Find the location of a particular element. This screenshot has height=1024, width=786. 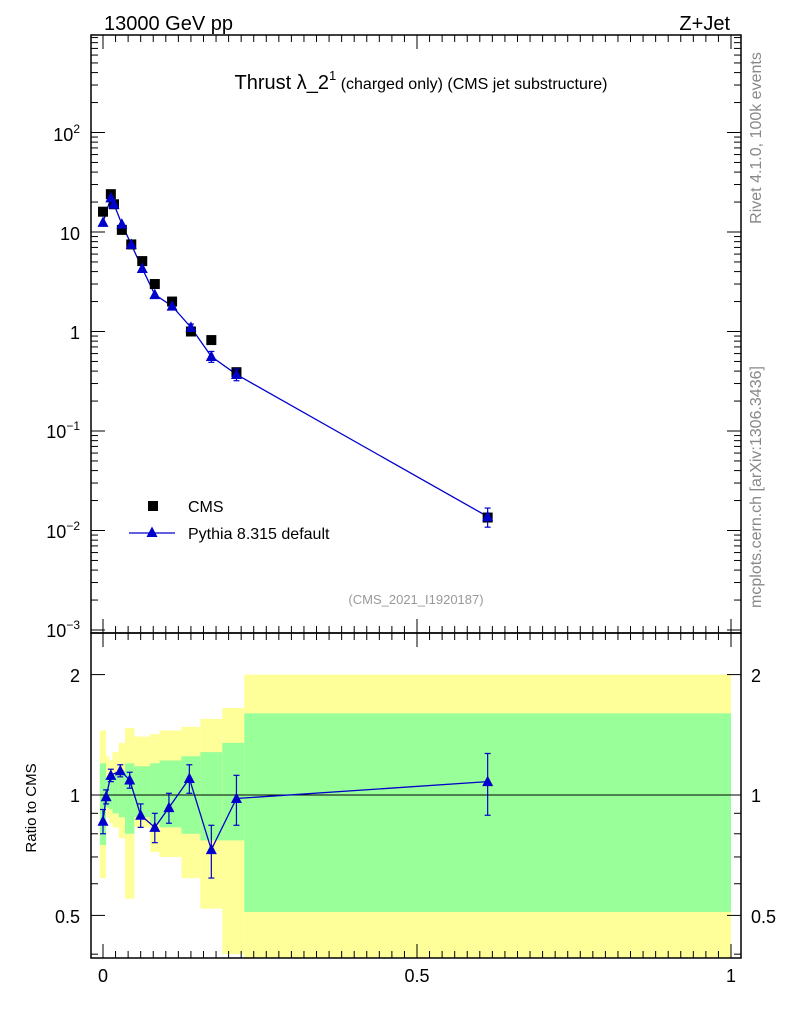

legend: CMS Pythia 8.315 default is located at coordinates (229, 521).